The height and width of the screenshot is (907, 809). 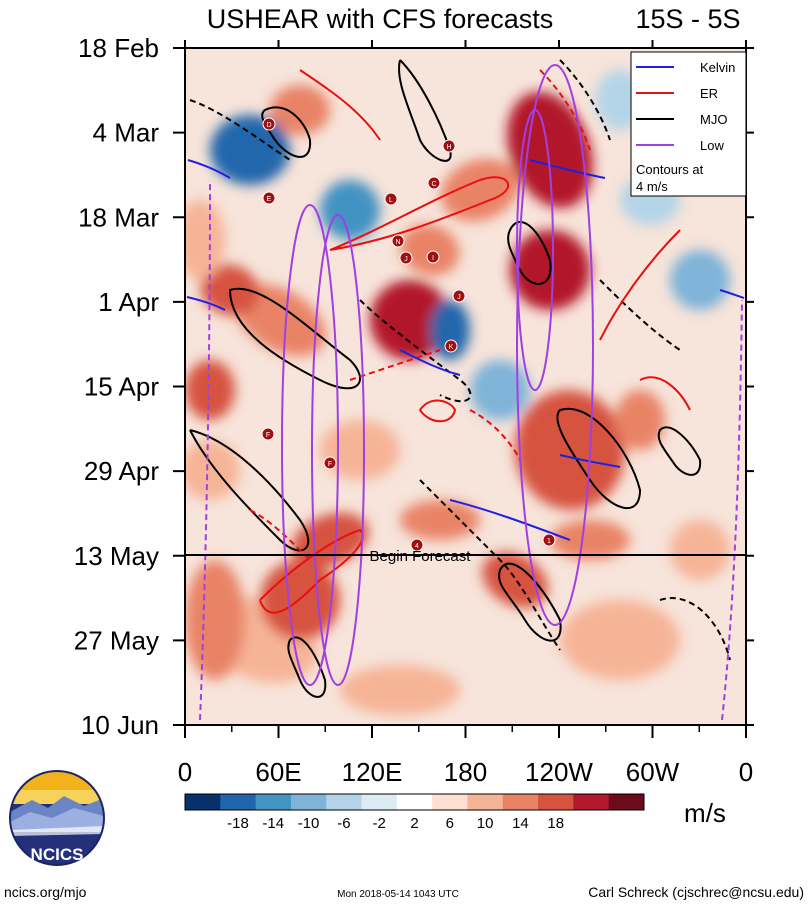 I want to click on storm-marker: H, so click(x=449, y=146).